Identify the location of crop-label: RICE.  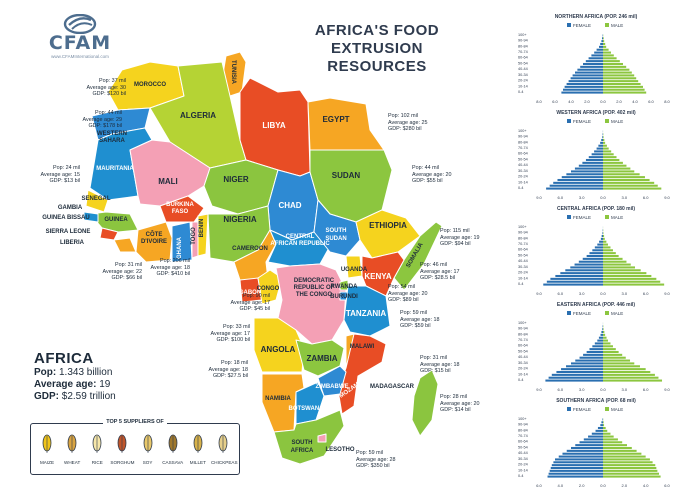
(97, 462).